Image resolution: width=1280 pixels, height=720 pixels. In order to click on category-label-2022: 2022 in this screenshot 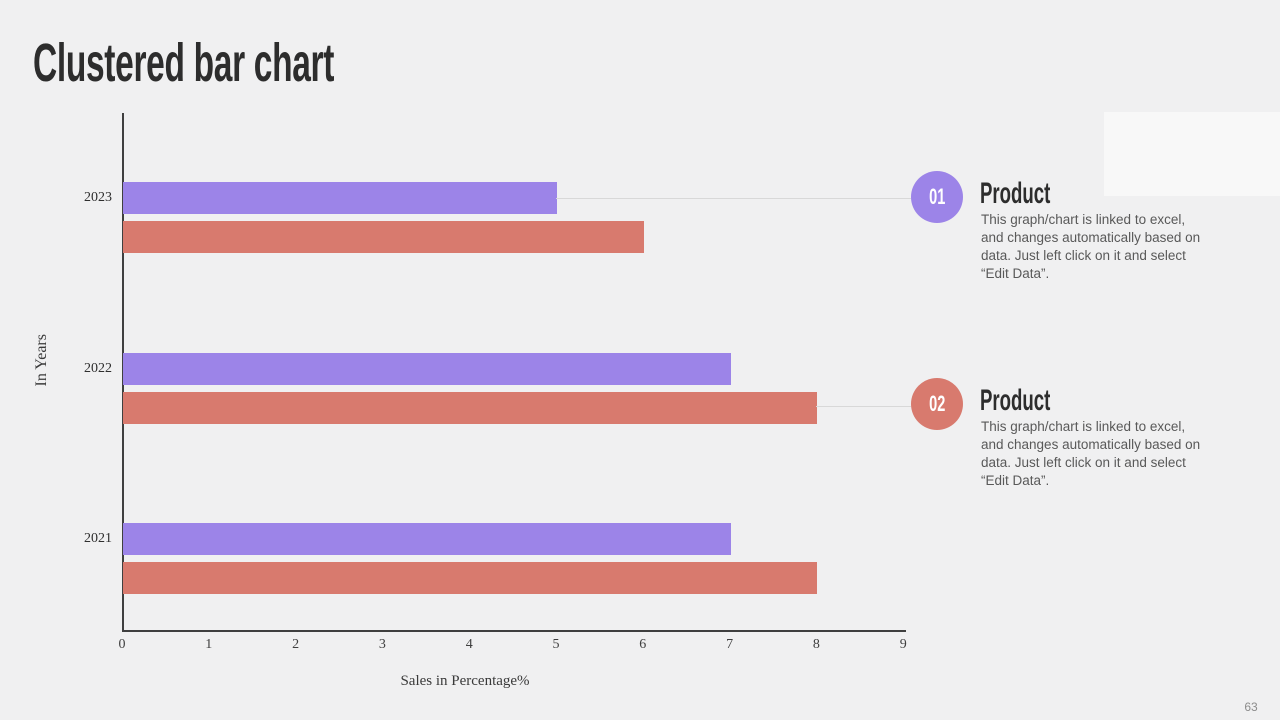, I will do `click(98, 368)`.